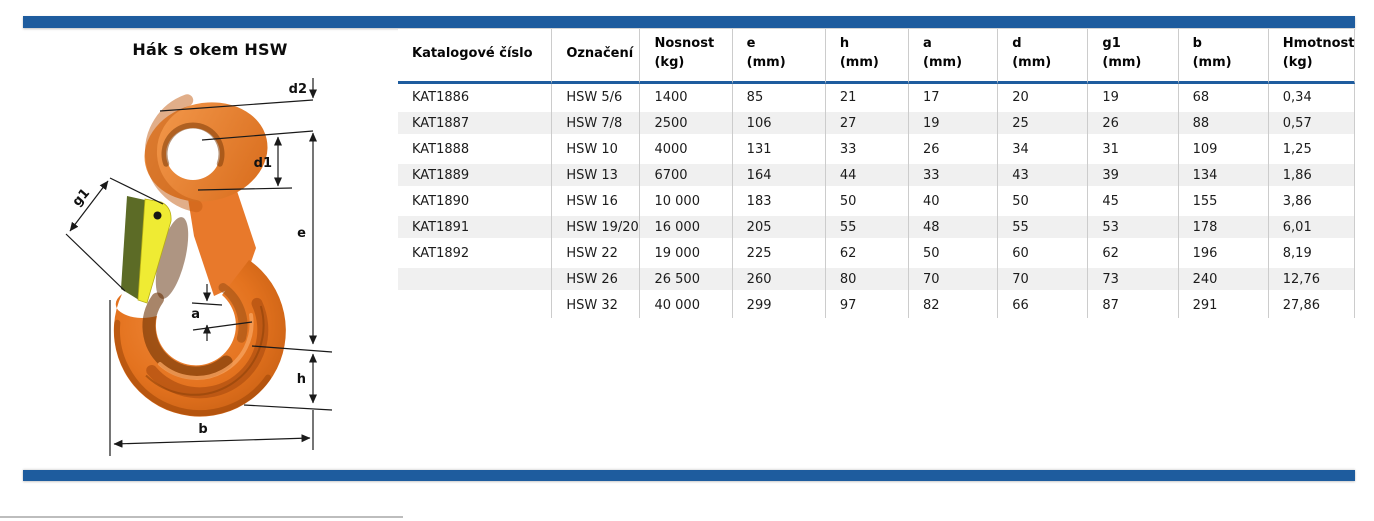 Image resolution: width=1374 pixels, height=521 pixels. Describe the element at coordinates (686, 97) in the screenshot. I see `table-cell: 1400` at that location.